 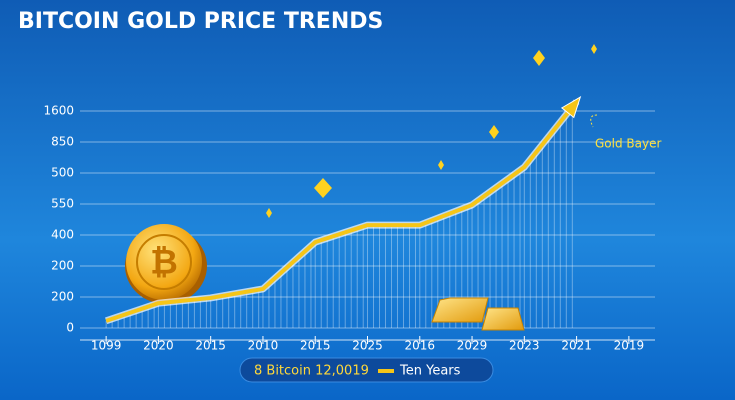 What do you see at coordinates (62, 142) in the screenshot?
I see `y-tick-label: 850` at bounding box center [62, 142].